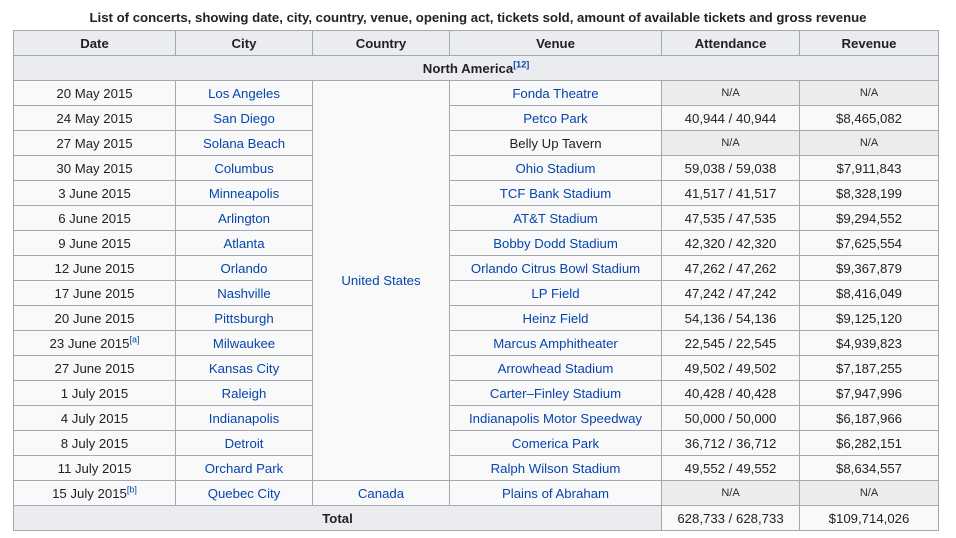 The width and height of the screenshot is (956, 538). Describe the element at coordinates (555, 343) in the screenshot. I see `venue-link: Marcus Amphitheater` at that location.